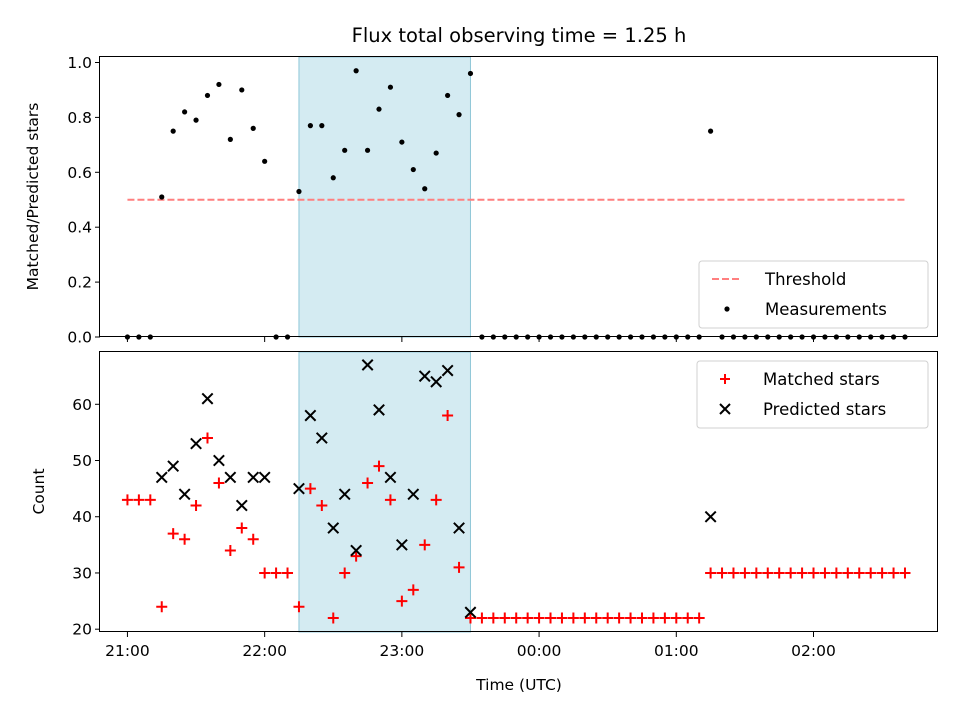  Describe the element at coordinates (79, 118) in the screenshot. I see `y-tick-label: 0.8` at that location.